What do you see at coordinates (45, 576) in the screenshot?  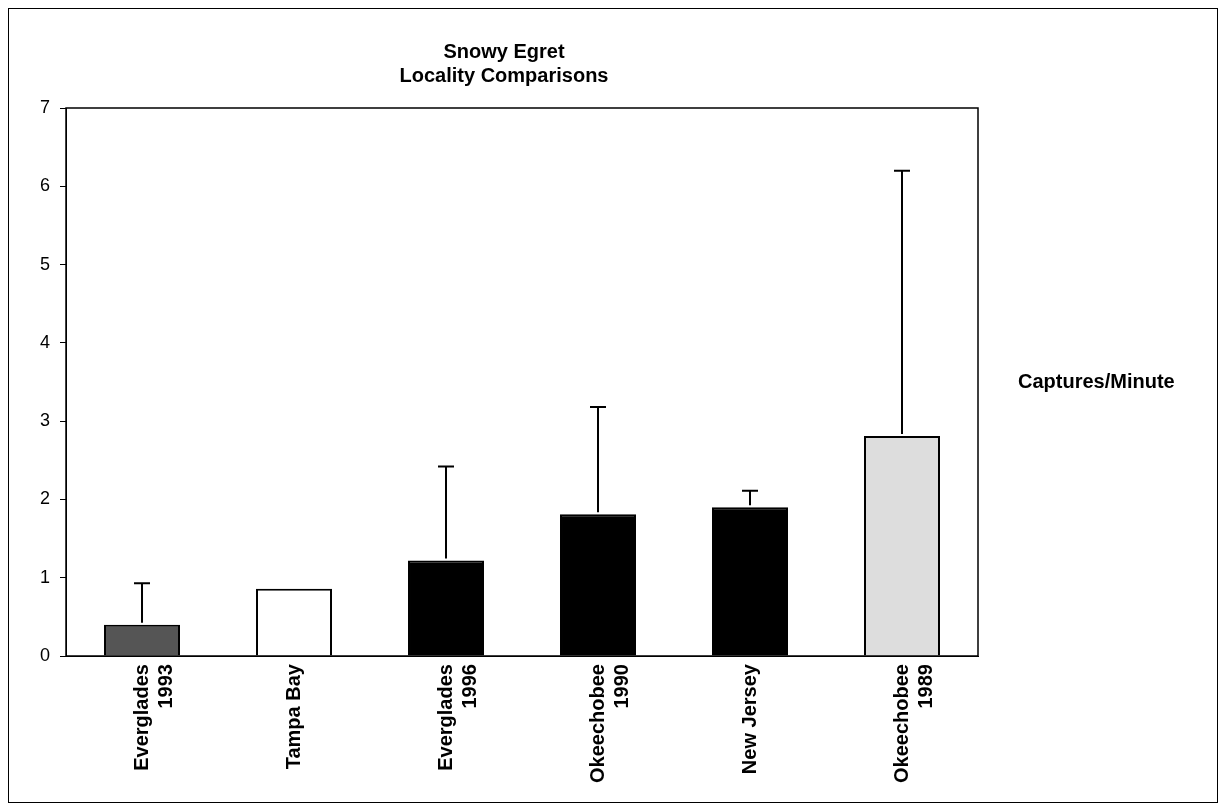 I see `y-tick-label: 1` at bounding box center [45, 576].